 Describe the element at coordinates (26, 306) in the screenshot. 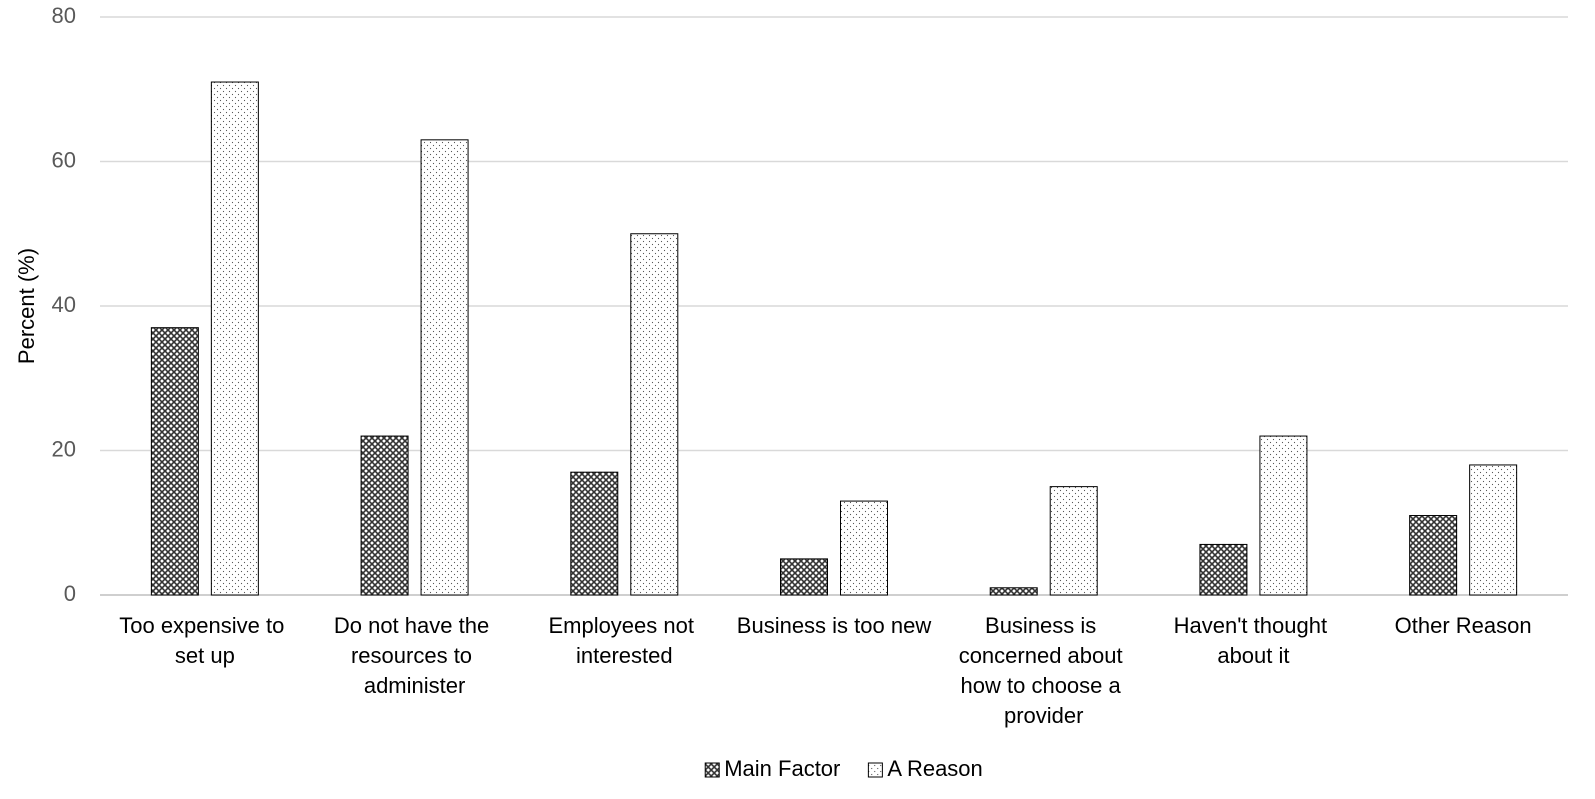

I see `y-axis-label: Percent (%)` at that location.